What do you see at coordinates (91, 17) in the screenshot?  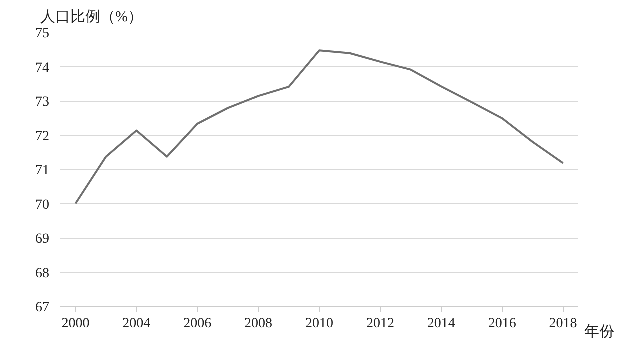 I see `y-axis-title: 人口比例（%）` at bounding box center [91, 17].